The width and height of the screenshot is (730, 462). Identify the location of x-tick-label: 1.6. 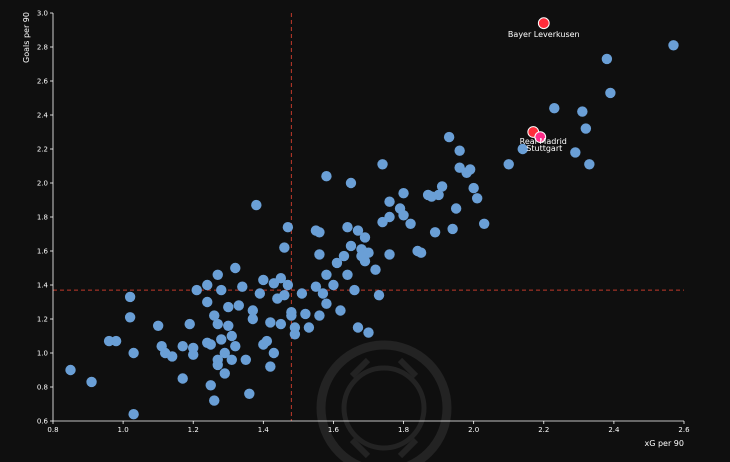
(334, 430).